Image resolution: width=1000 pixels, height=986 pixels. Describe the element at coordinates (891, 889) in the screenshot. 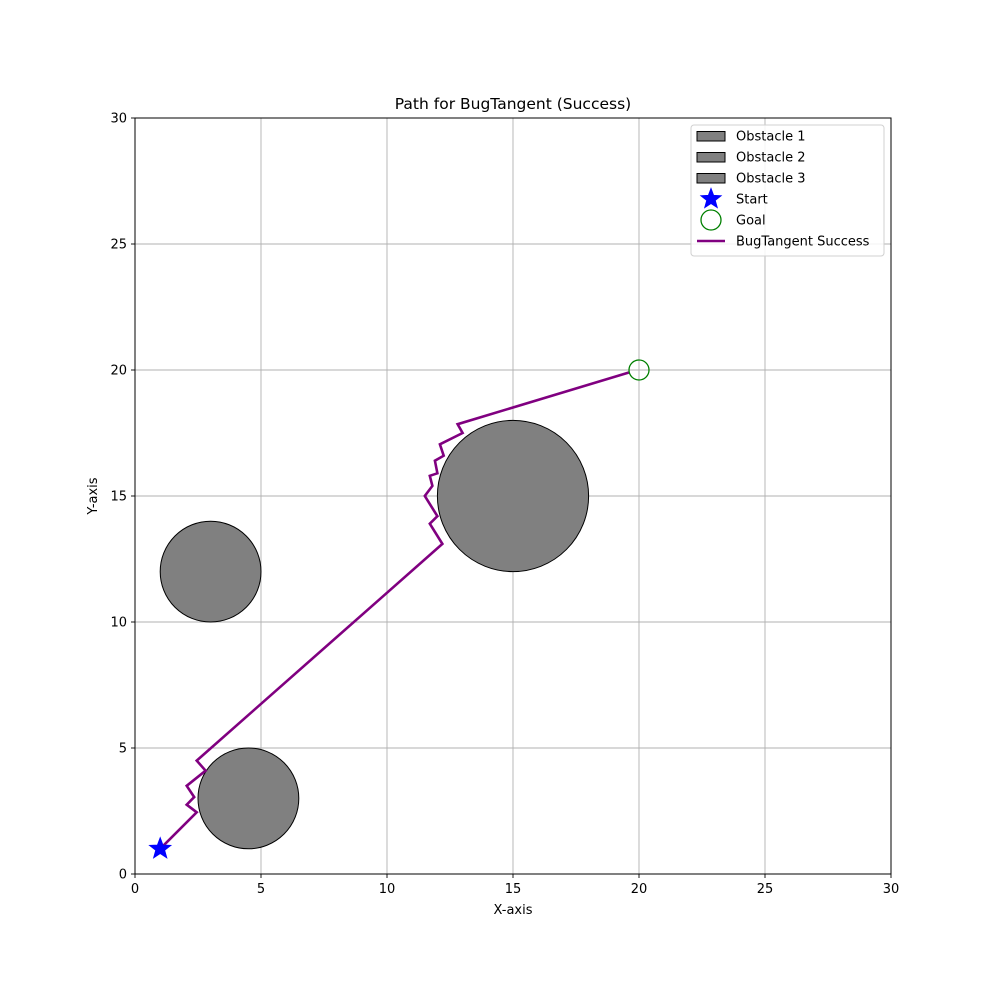

I see `x-tick-label: 30` at that location.